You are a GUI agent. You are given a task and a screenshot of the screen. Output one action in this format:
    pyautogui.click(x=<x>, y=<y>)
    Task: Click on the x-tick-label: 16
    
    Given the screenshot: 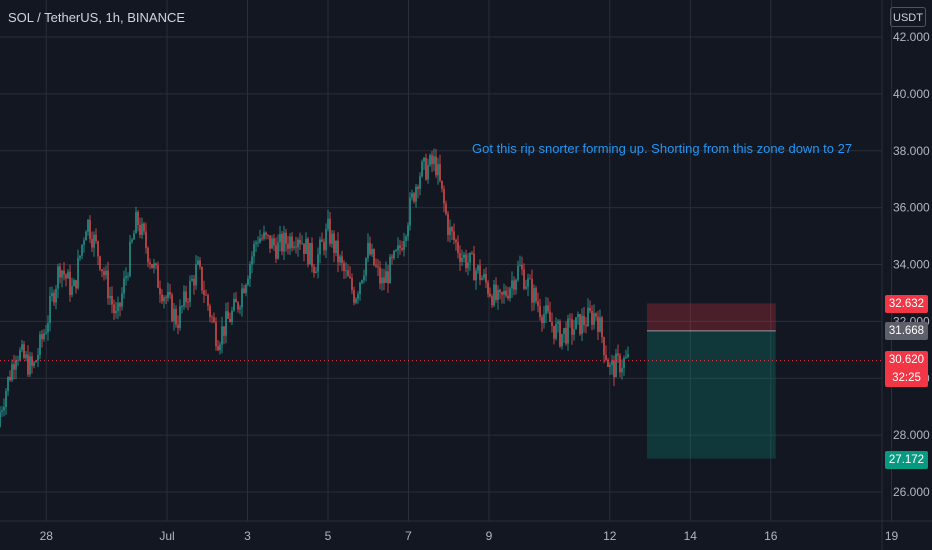 What is the action you would take?
    pyautogui.click(x=771, y=536)
    